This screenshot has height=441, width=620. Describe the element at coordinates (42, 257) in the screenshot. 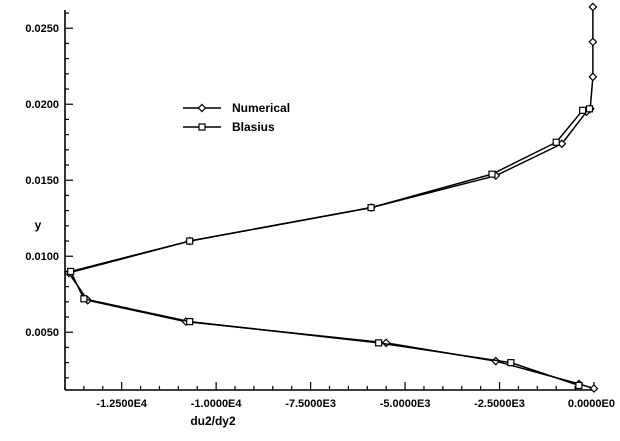

I see `y-tick-label: 0.0100` at that location.